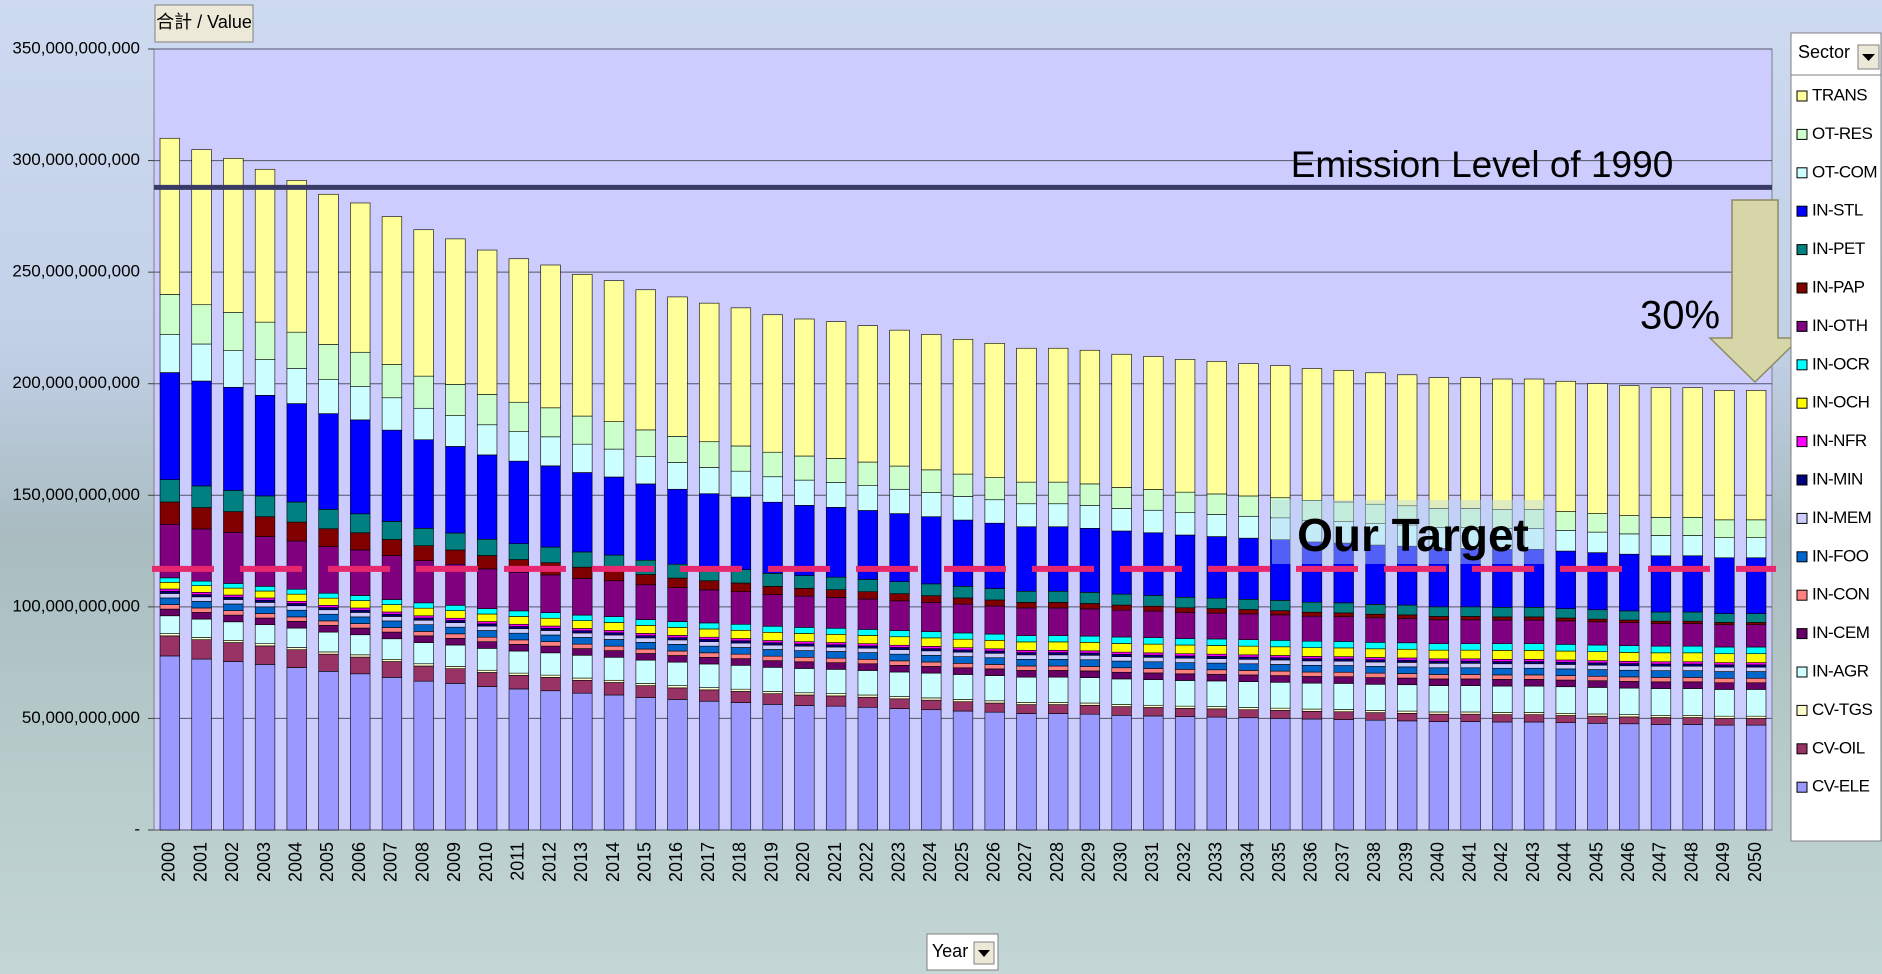 This screenshot has height=974, width=1882. I want to click on y-tick-label: 200,000,000,000, so click(76, 382).